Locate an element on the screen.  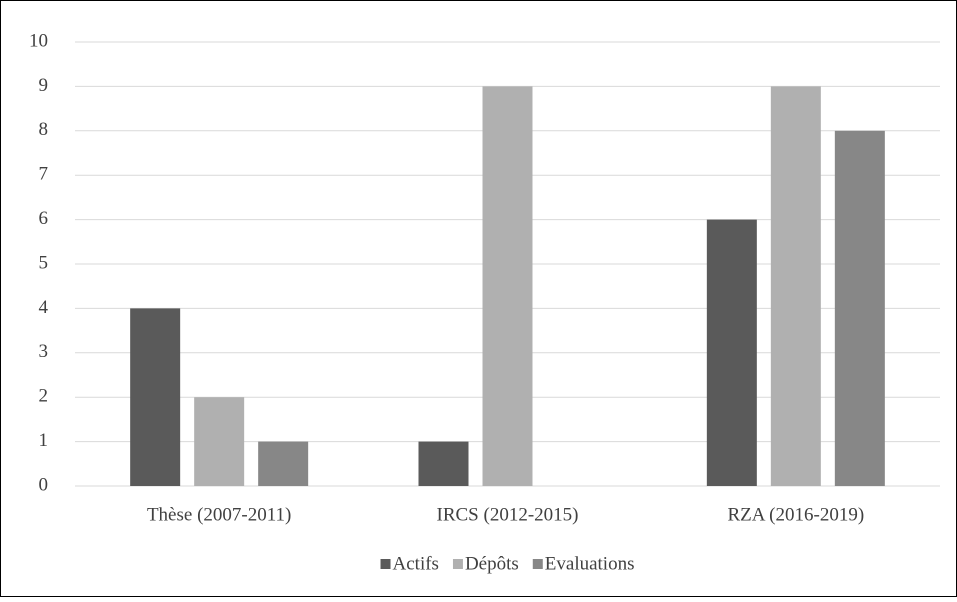
legend-label: Evaluations is located at coordinates (590, 563).